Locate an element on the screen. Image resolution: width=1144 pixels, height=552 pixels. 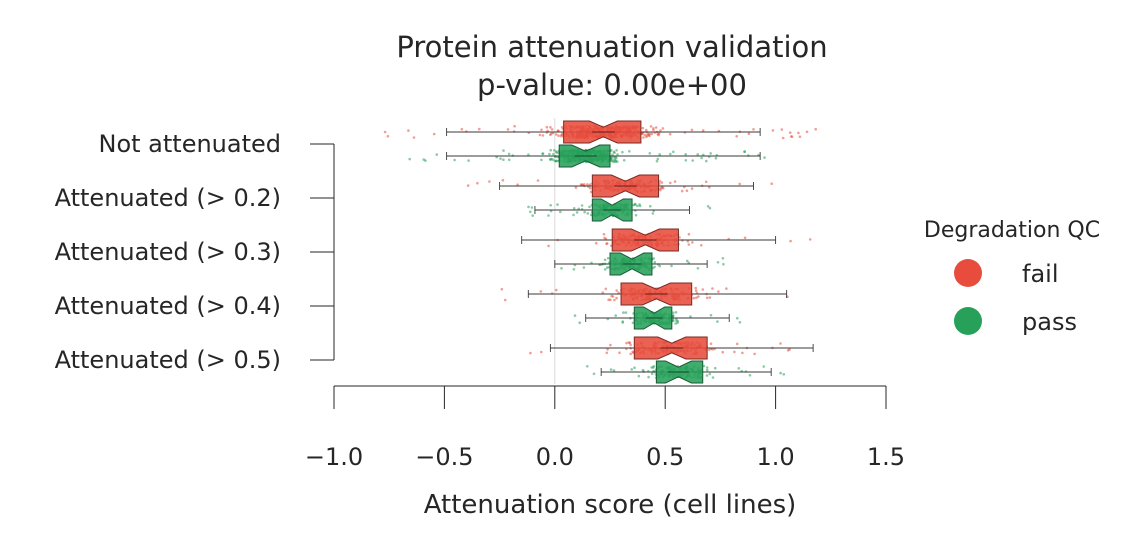
x-tick-label: 1.5 is located at coordinates (886, 457).